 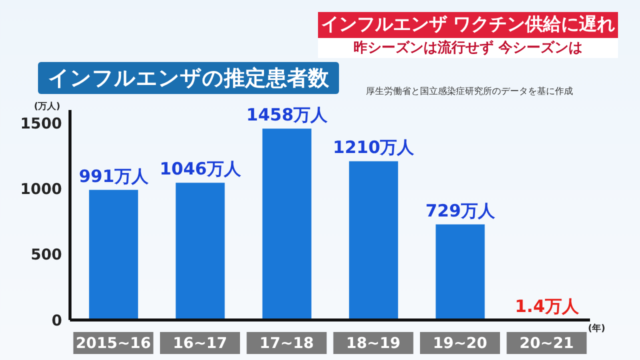 I want to click on data-label: 729万人, so click(x=460, y=211).